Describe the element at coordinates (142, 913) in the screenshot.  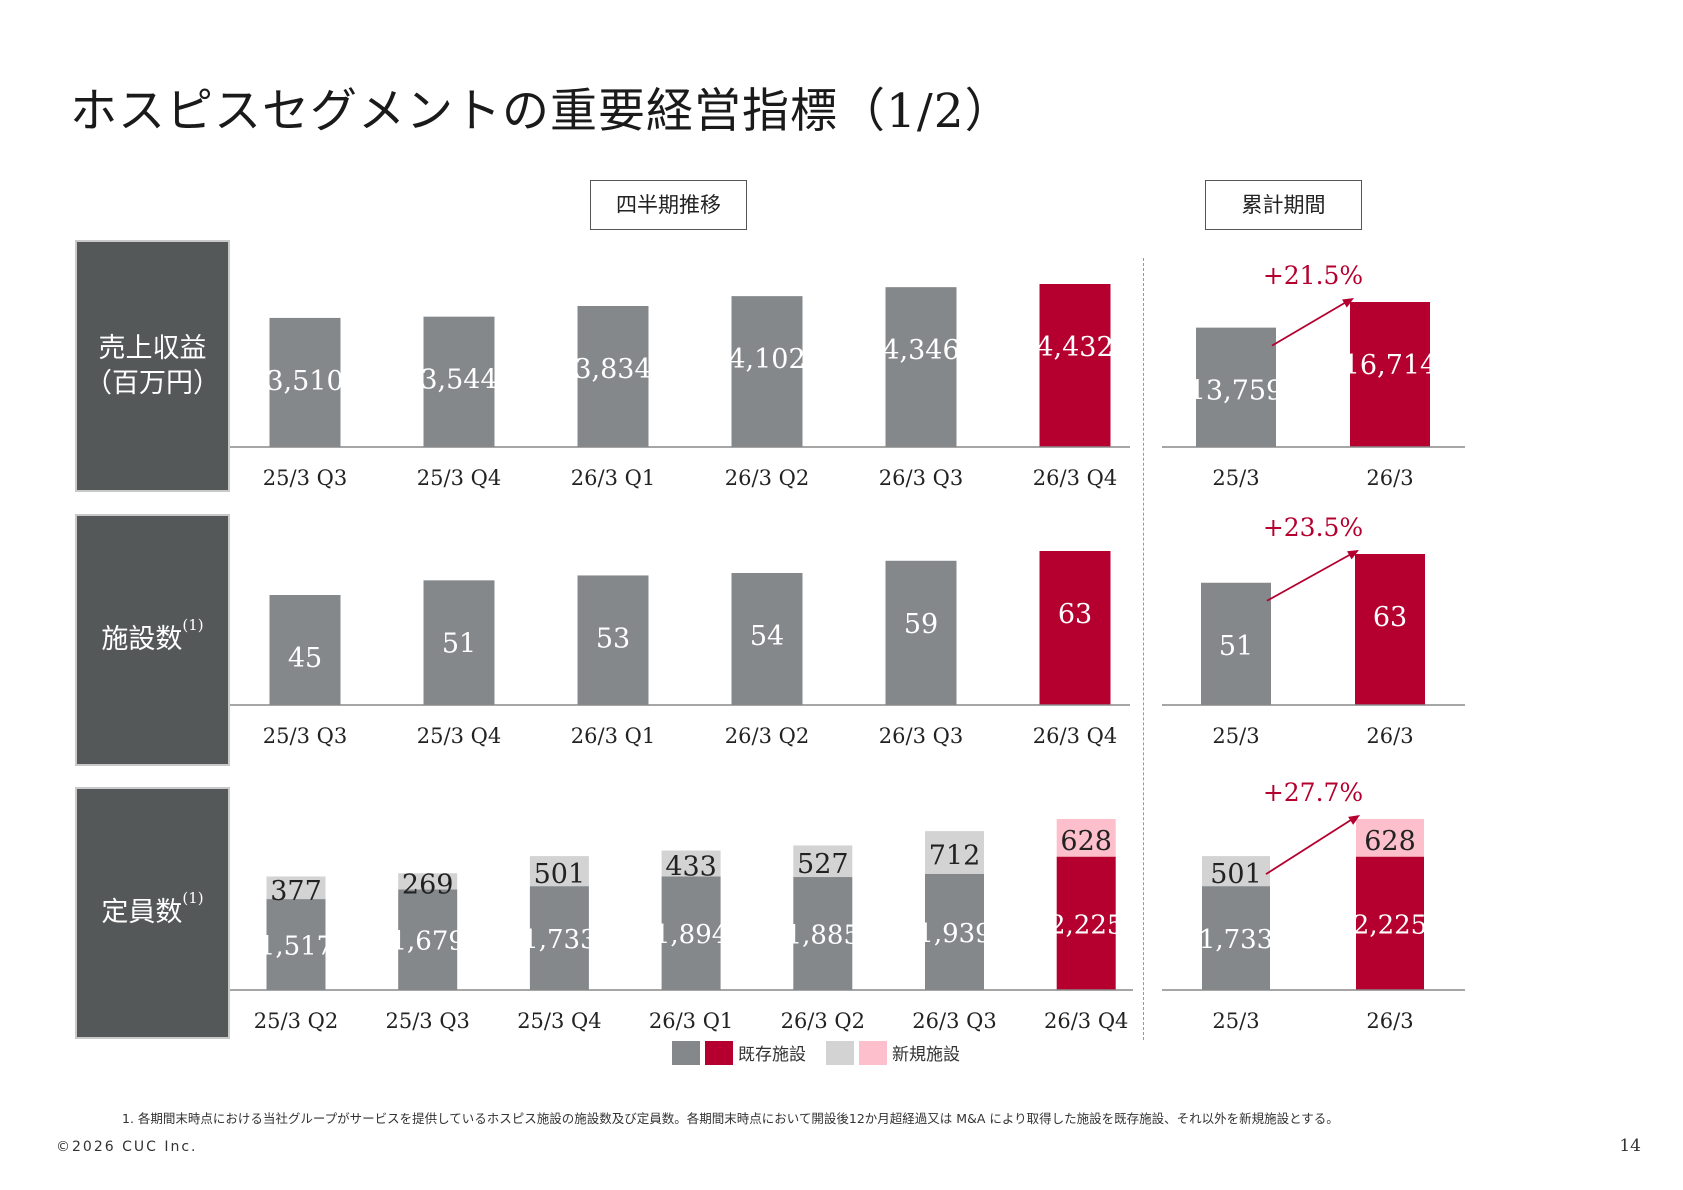
I see `row-label-capacity-text: 定員数` at that location.